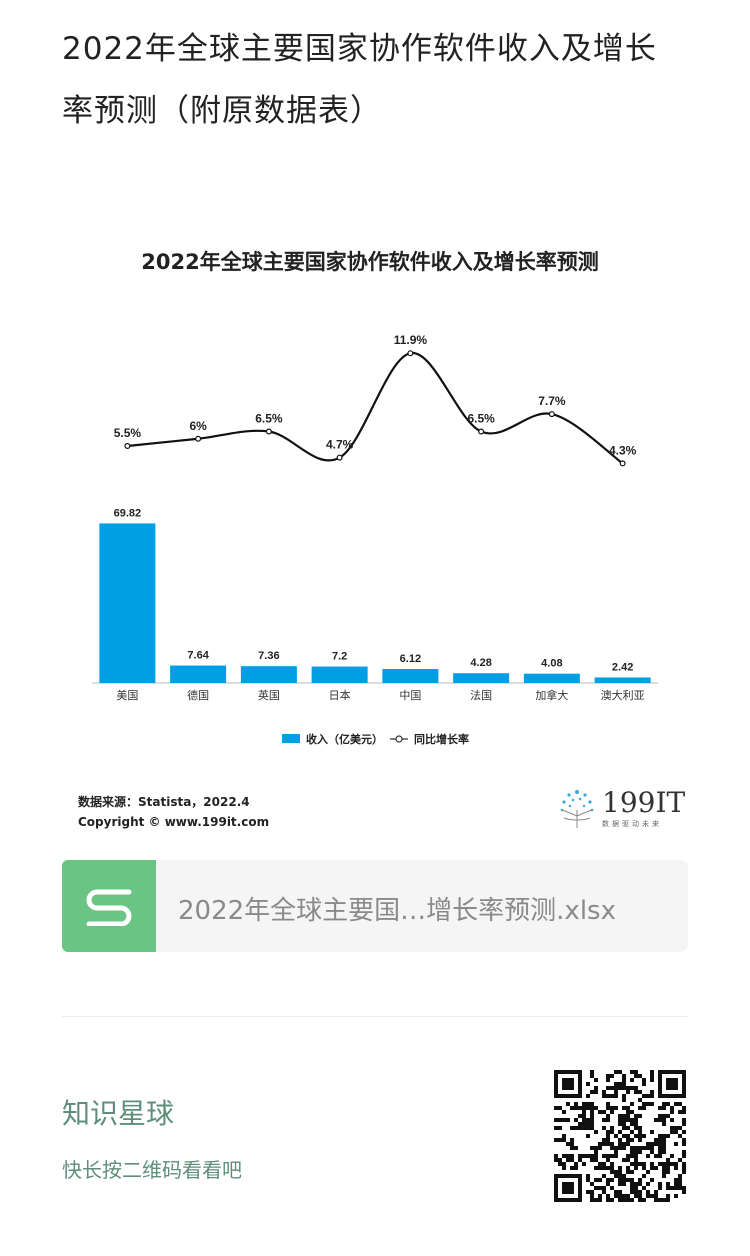 The image size is (750, 1256). Describe the element at coordinates (382, 80) in the screenshot. I see `article-title: 2022年全球主要国家协作软件收入及增长 率预测（附原数据表）` at that location.